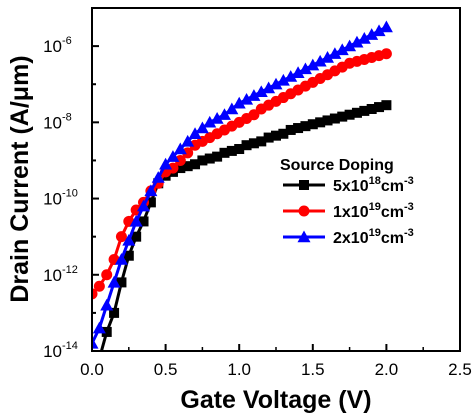 The width and height of the screenshot is (474, 419). I want to click on legend-item: 2x1019cm-3, so click(348, 237).